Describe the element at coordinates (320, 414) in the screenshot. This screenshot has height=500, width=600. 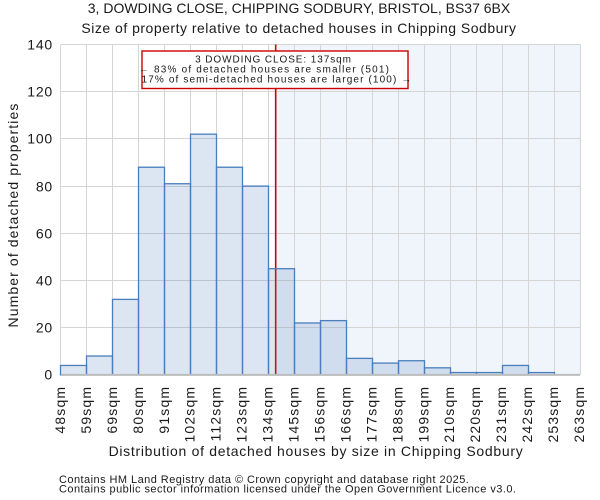
I see `svg-text: 156sqm` at that location.